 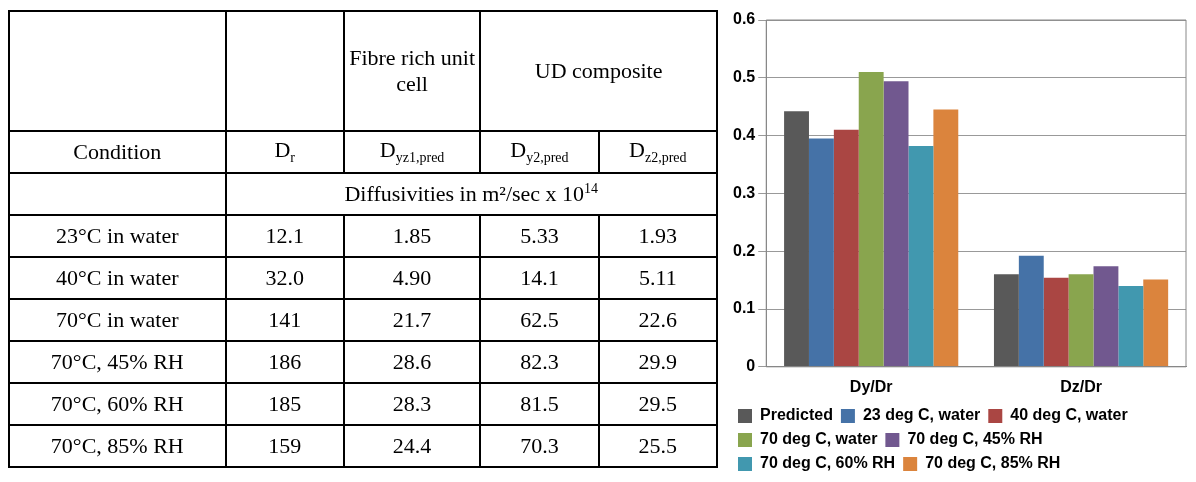 What do you see at coordinates (284, 446) in the screenshot?
I see `data-label: 159` at bounding box center [284, 446].